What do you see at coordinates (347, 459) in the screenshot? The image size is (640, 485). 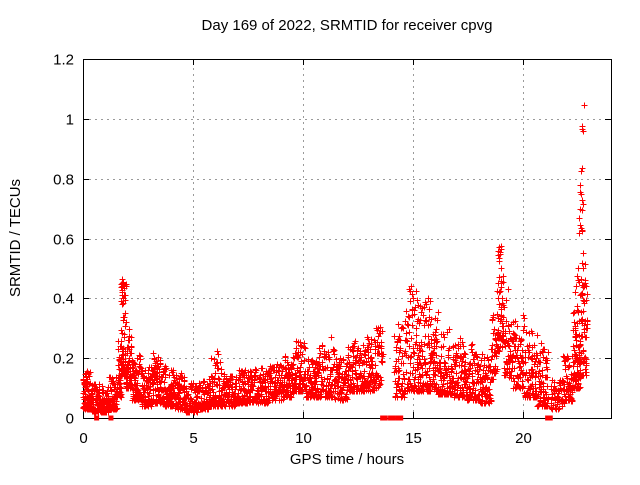 I see `x-axis-label: GPS time / hours` at bounding box center [347, 459].